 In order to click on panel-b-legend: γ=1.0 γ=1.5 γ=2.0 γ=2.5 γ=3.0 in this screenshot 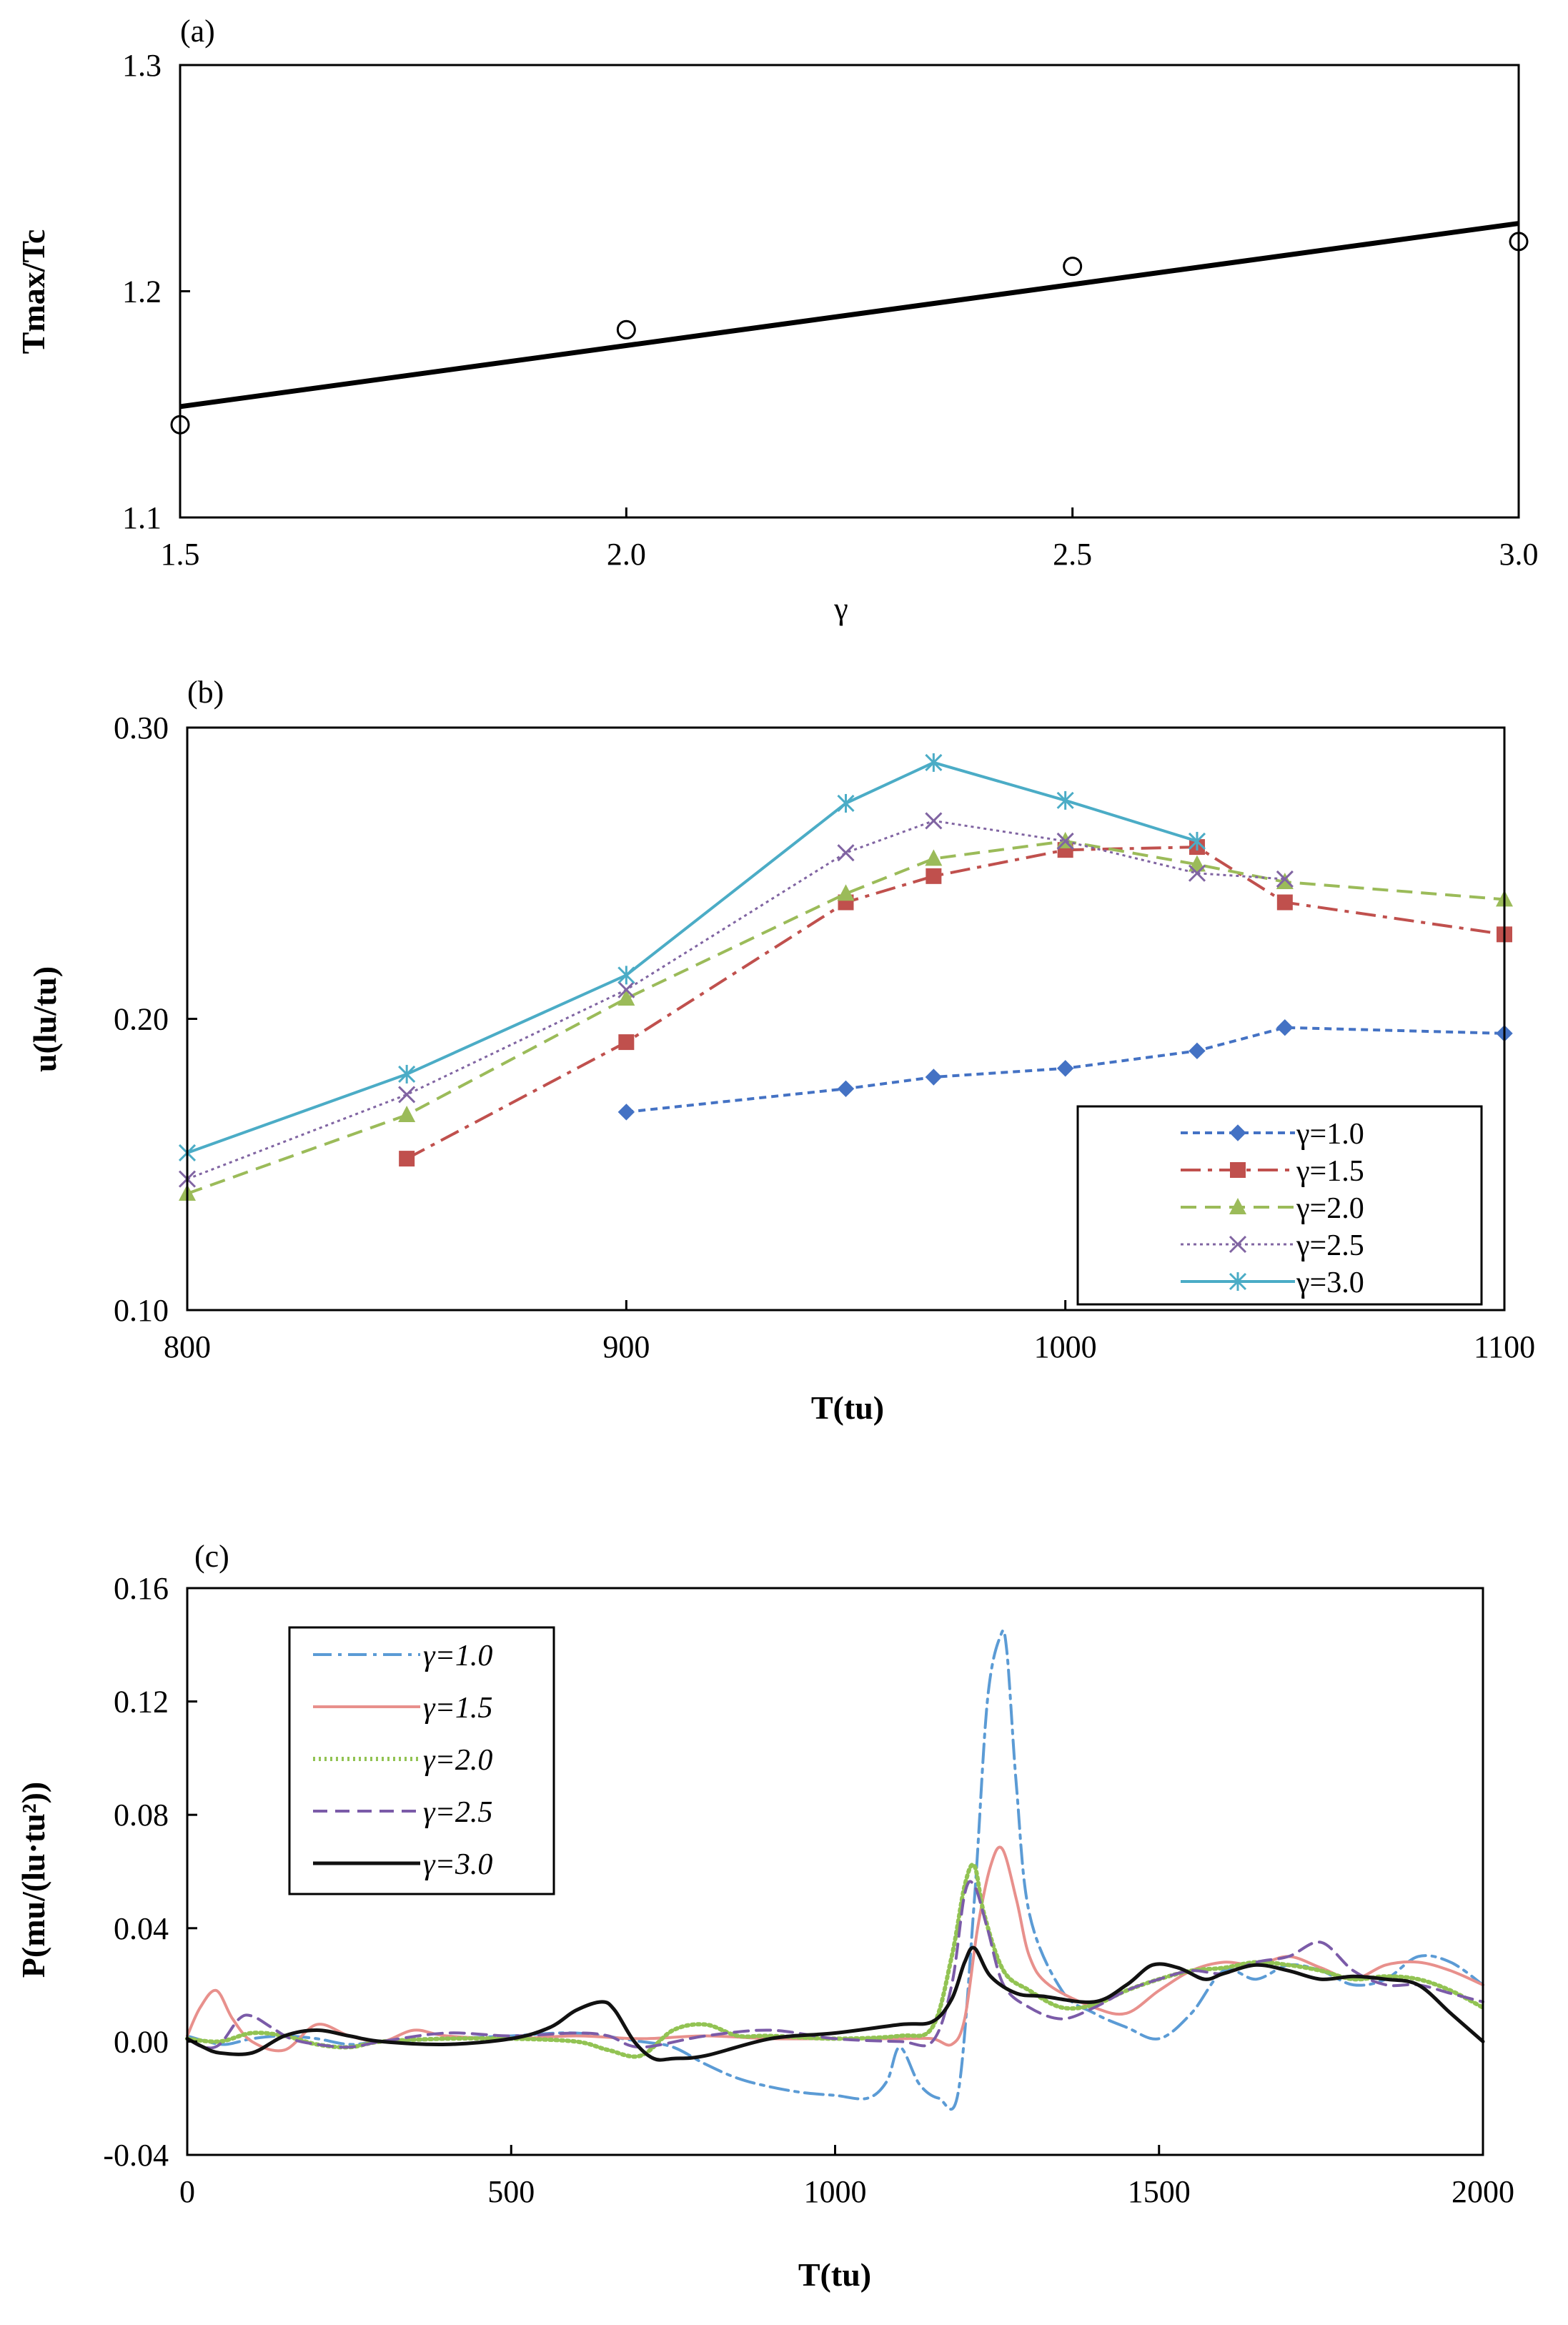, I will do `click(1279, 1205)`.